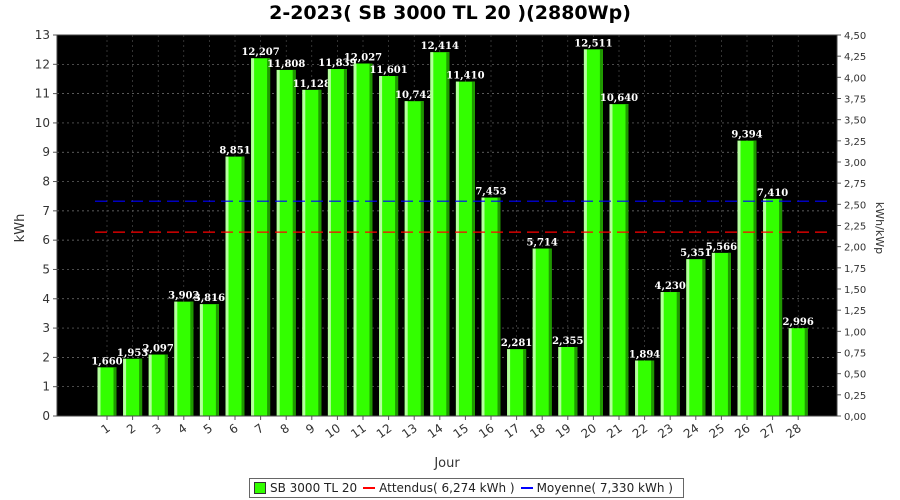  Describe the element at coordinates (388, 70) in the screenshot. I see `data-label: 11,601` at that location.